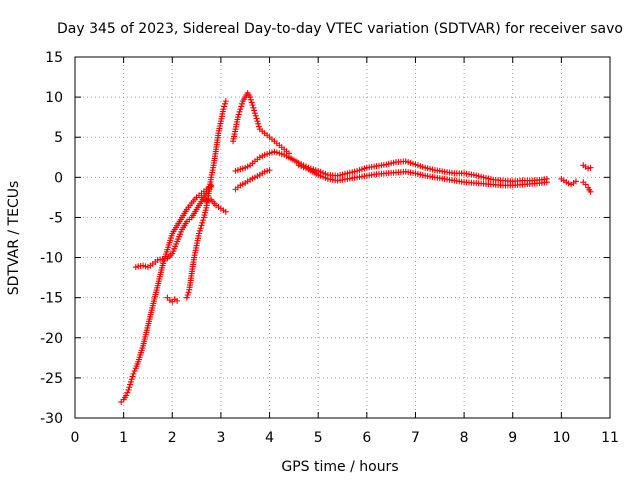 Image resolution: width=640 pixels, height=480 pixels. I want to click on y-tick-label: -5, so click(56, 218).